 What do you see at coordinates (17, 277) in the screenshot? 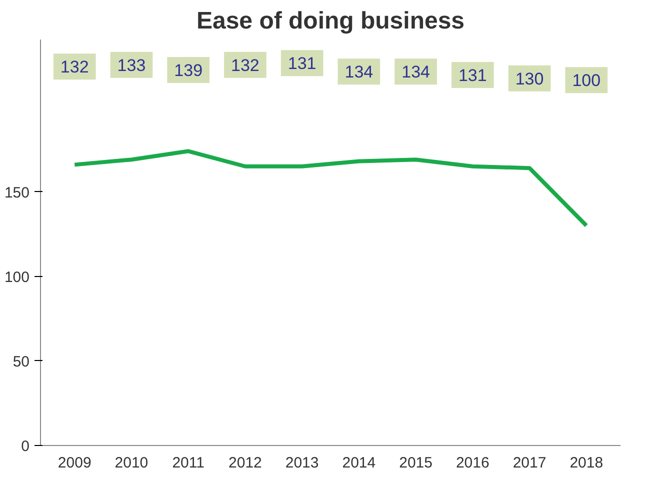
I see `y-tick-label: 100` at bounding box center [17, 277].